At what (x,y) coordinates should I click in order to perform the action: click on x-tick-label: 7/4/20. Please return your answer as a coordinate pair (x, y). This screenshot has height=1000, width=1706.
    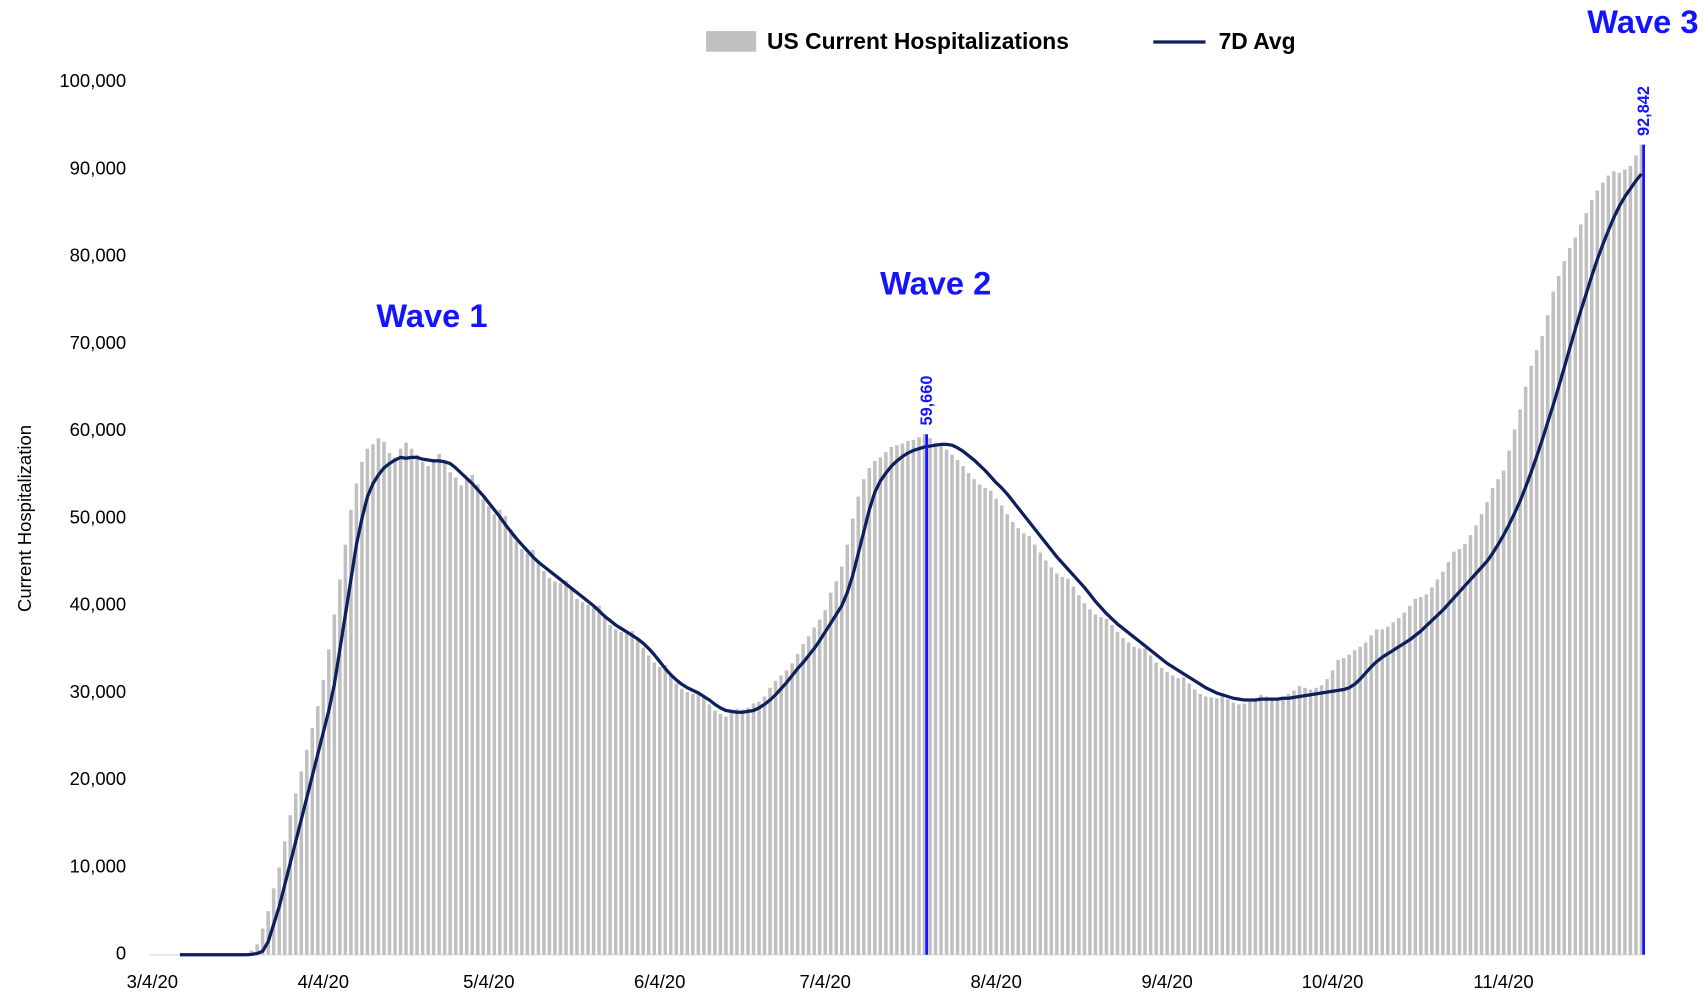
    Looking at the image, I should click on (825, 981).